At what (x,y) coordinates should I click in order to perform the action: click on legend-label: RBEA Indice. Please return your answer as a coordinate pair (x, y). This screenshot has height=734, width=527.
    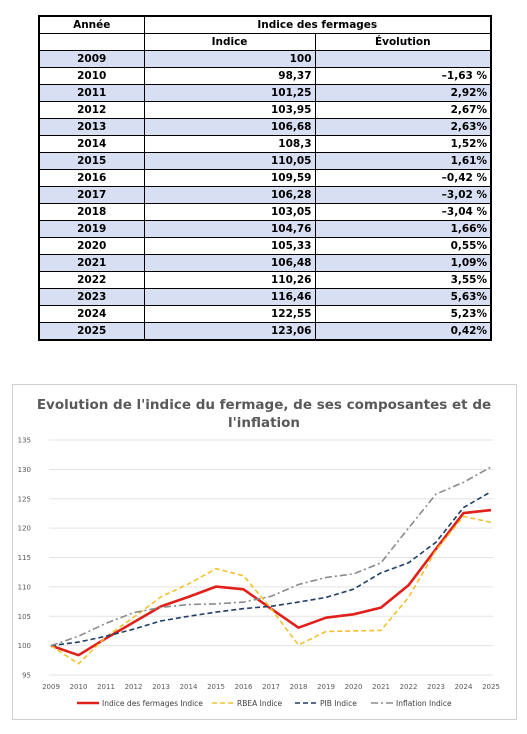
    Looking at the image, I should click on (260, 703).